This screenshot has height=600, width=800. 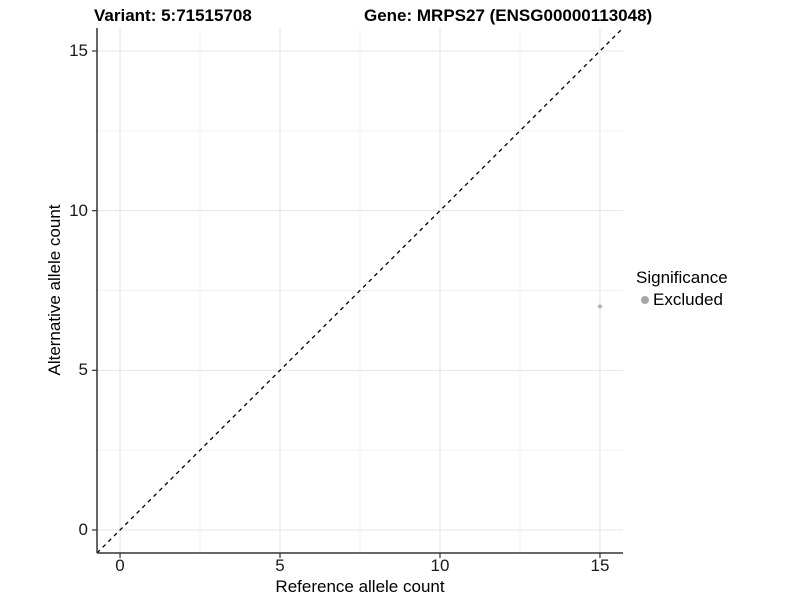 What do you see at coordinates (54, 290) in the screenshot?
I see `y-axis-title: Alternative allele count` at bounding box center [54, 290].